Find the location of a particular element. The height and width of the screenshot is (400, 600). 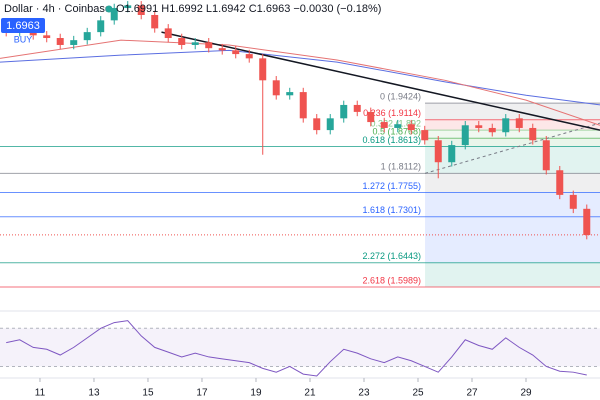

x-tick-label: 11 is located at coordinates (40, 393).